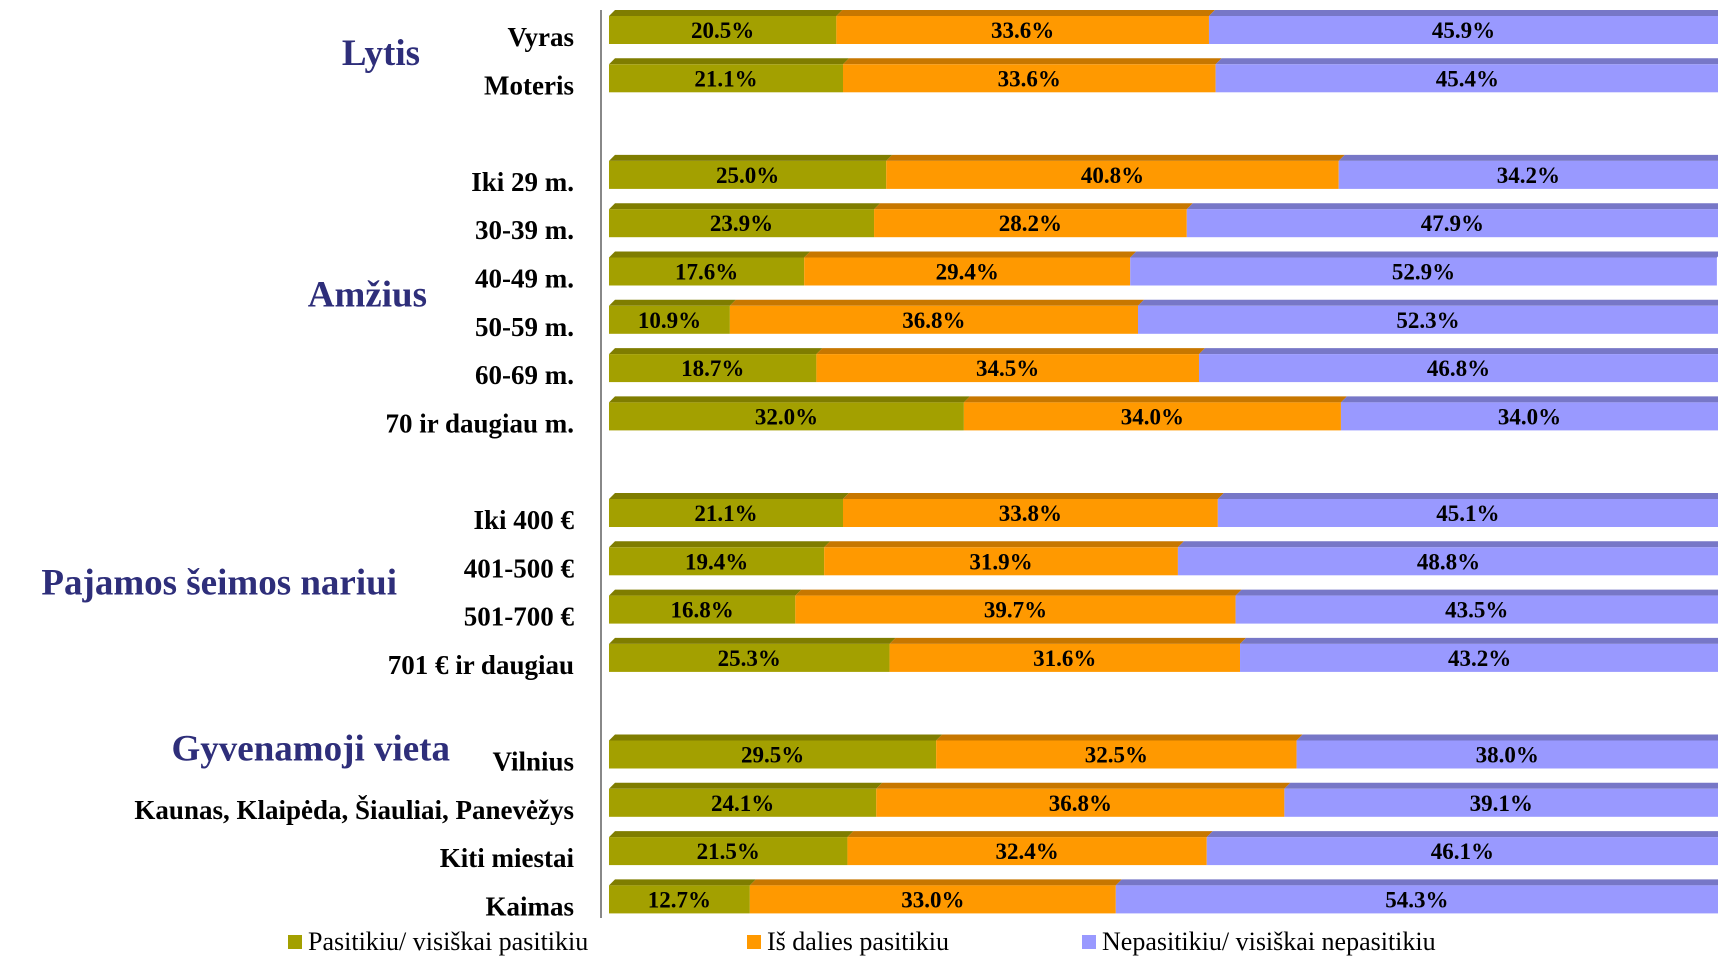  What do you see at coordinates (533, 762) in the screenshot?
I see `category-label: Vilnius` at bounding box center [533, 762].